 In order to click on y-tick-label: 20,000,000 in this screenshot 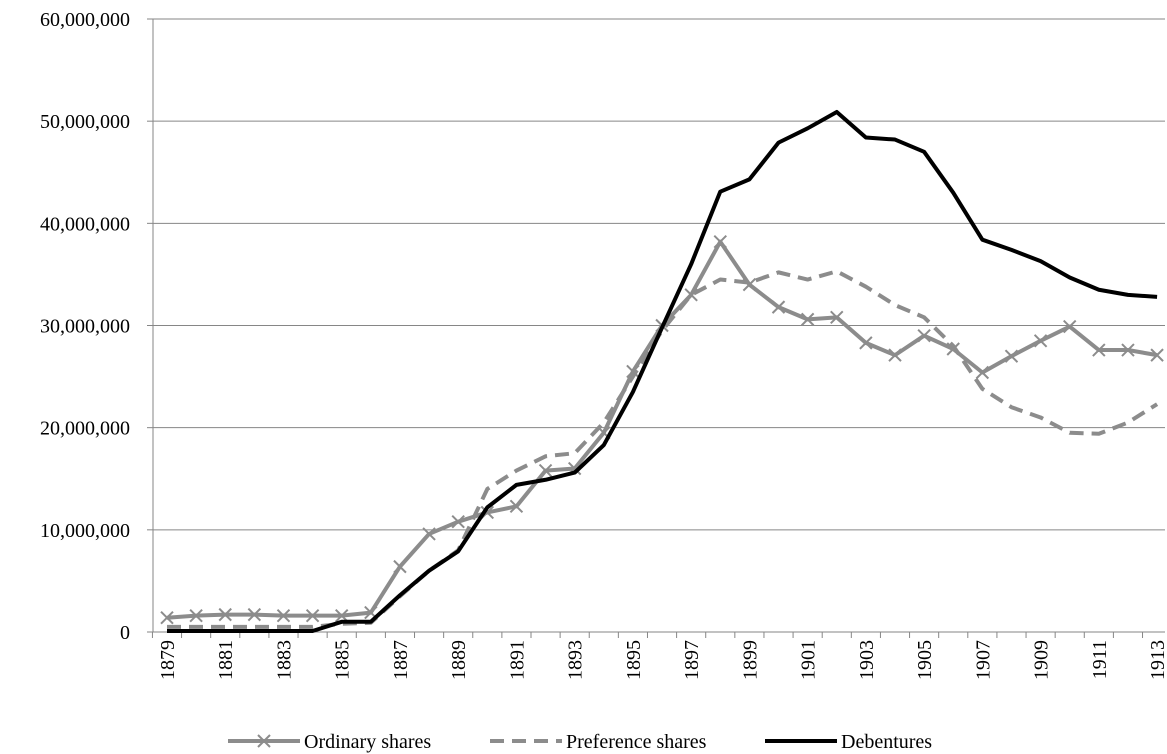, I will do `click(85, 429)`.